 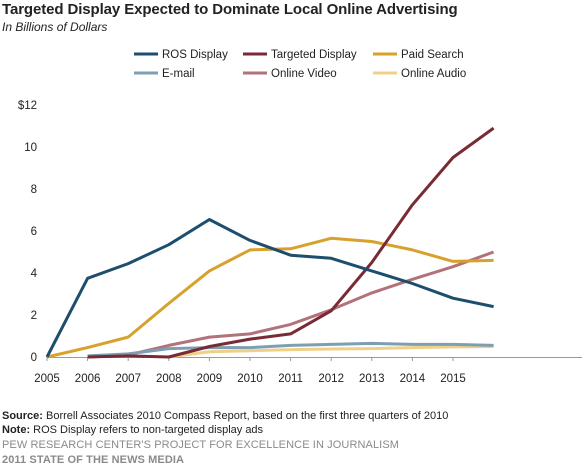 What do you see at coordinates (178, 74) in the screenshot?
I see `legend-label-e-mail: E-mail` at bounding box center [178, 74].